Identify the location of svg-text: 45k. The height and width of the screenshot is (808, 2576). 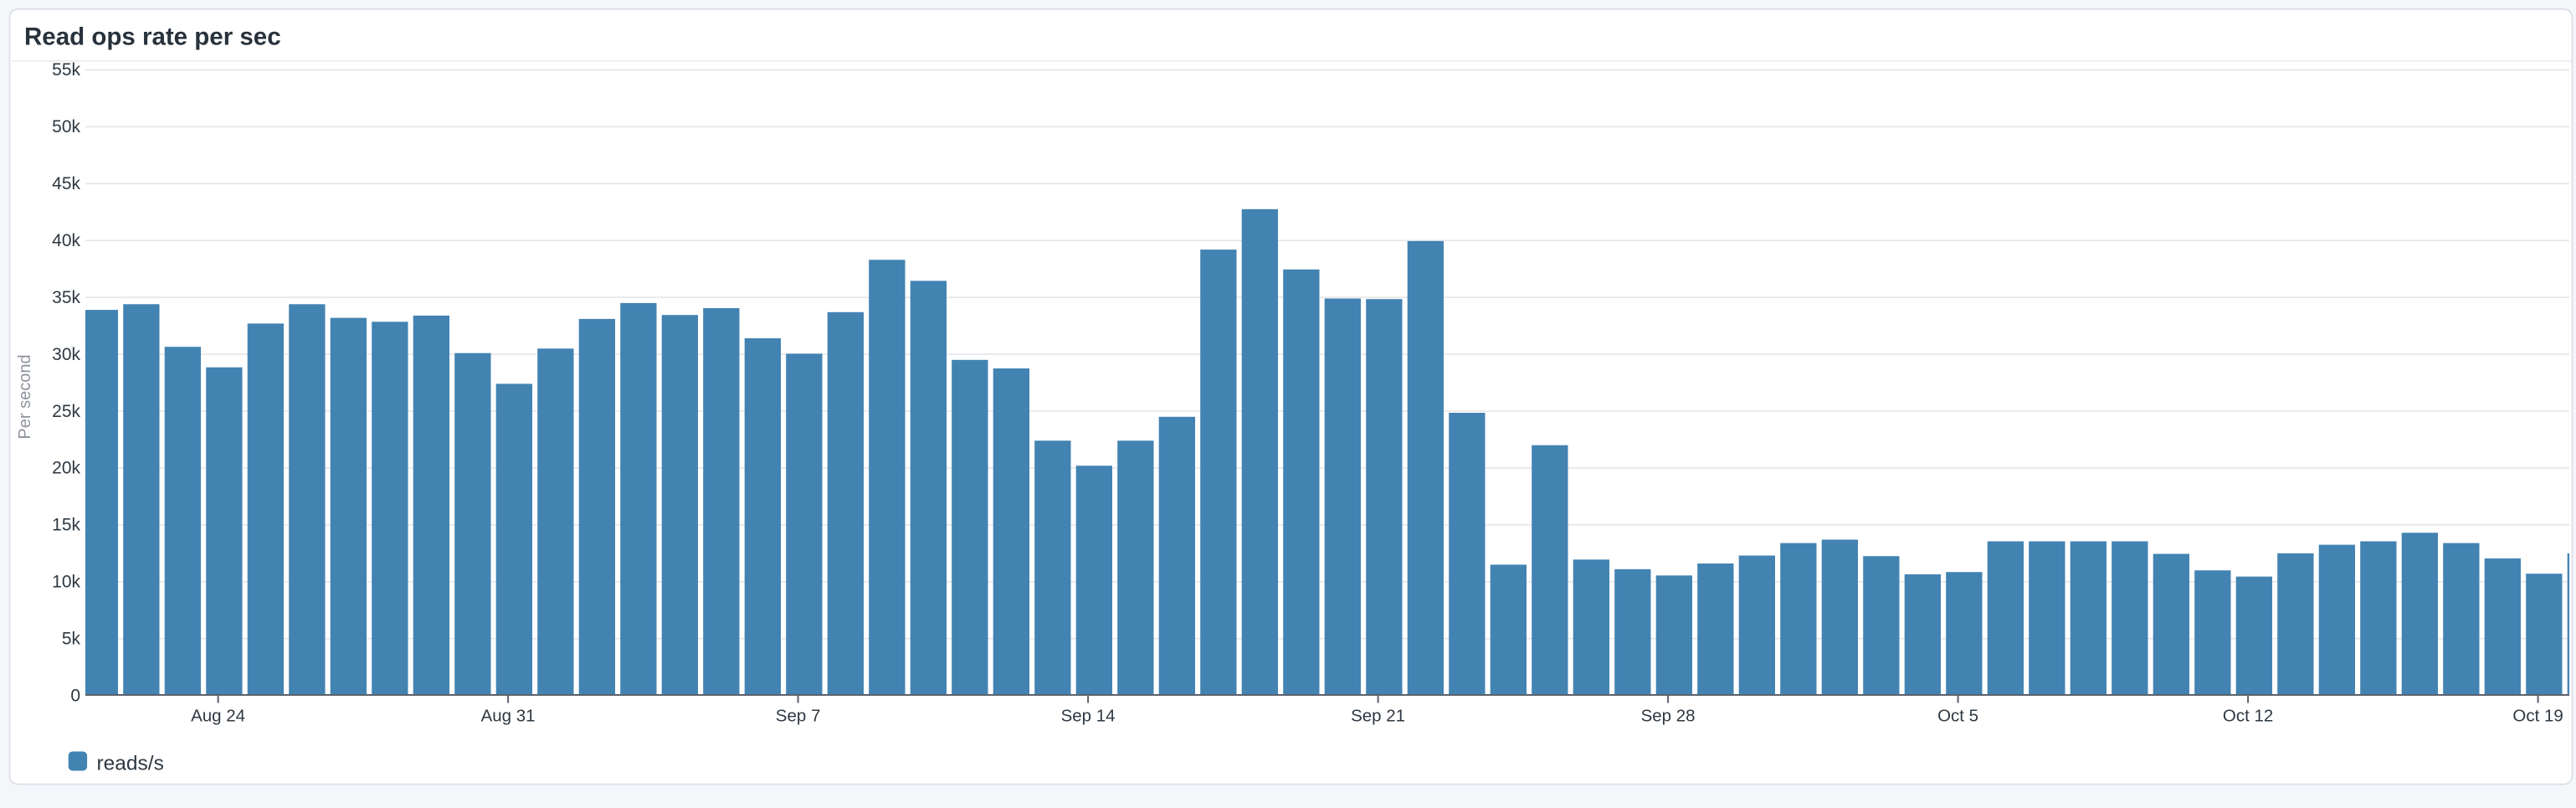
(66, 183).